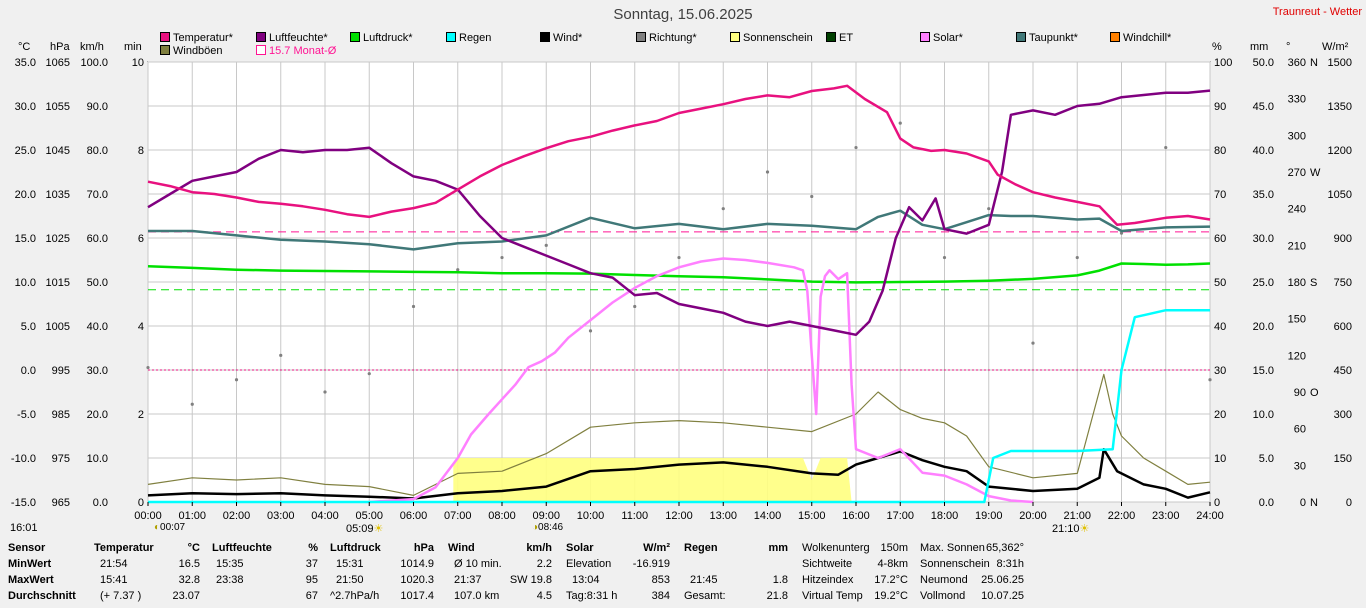 This screenshot has height=608, width=1366. What do you see at coordinates (133, 47) in the screenshot?
I see `unit-min: min` at bounding box center [133, 47].